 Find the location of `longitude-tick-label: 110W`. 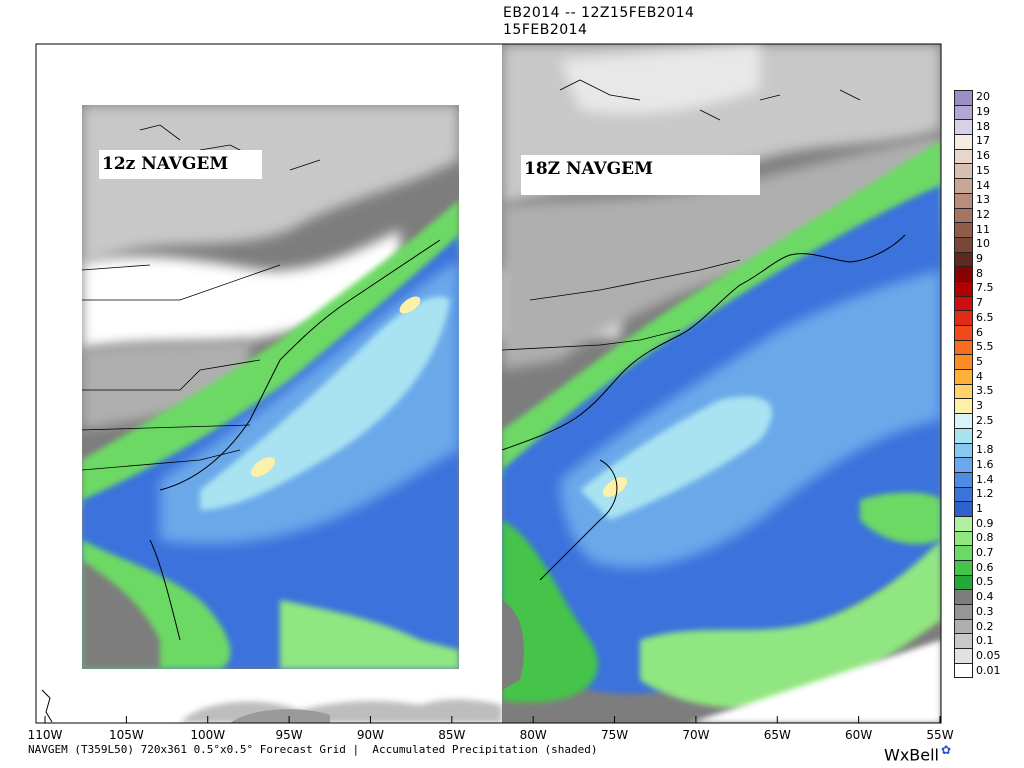

longitude-tick-label: 110W is located at coordinates (45, 735).